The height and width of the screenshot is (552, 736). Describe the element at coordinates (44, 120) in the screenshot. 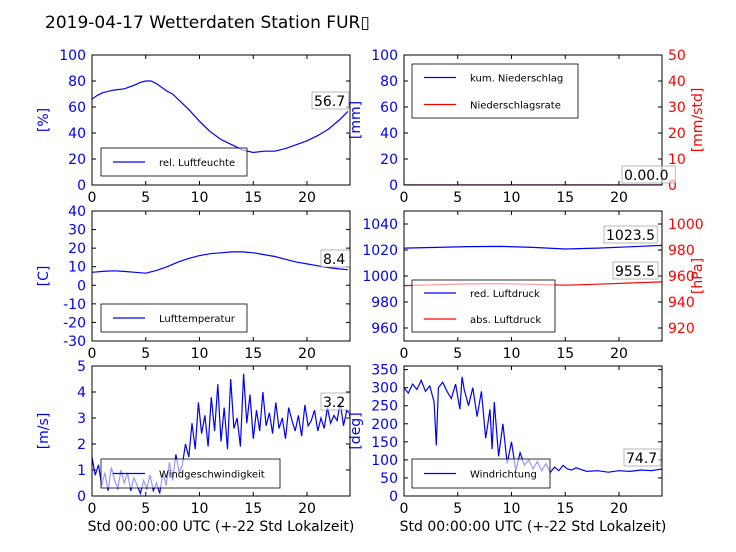

I see `y-axis-label: [%]` at that location.